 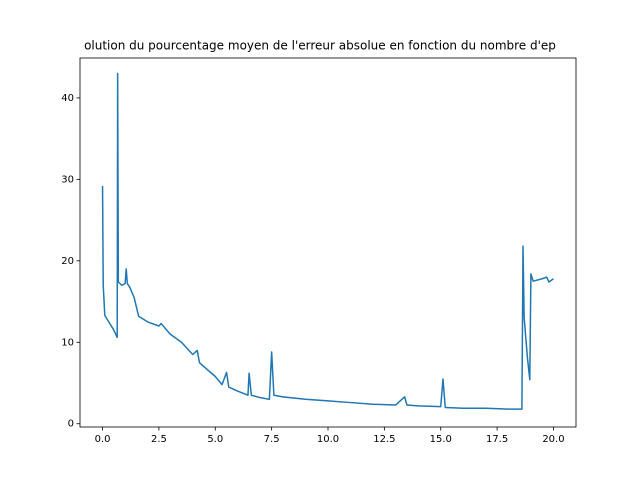 What do you see at coordinates (497, 439) in the screenshot?
I see `x-tick-label: 17.5` at bounding box center [497, 439].